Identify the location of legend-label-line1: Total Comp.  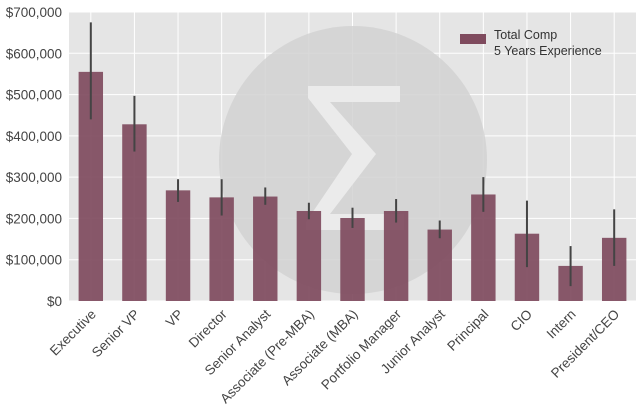
(525, 35).